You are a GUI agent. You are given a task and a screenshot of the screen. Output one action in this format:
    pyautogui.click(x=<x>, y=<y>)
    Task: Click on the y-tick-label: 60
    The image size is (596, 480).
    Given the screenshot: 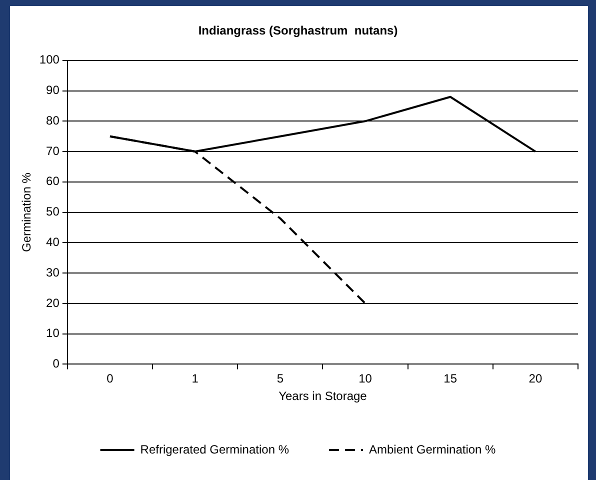 What is the action you would take?
    pyautogui.click(x=53, y=181)
    